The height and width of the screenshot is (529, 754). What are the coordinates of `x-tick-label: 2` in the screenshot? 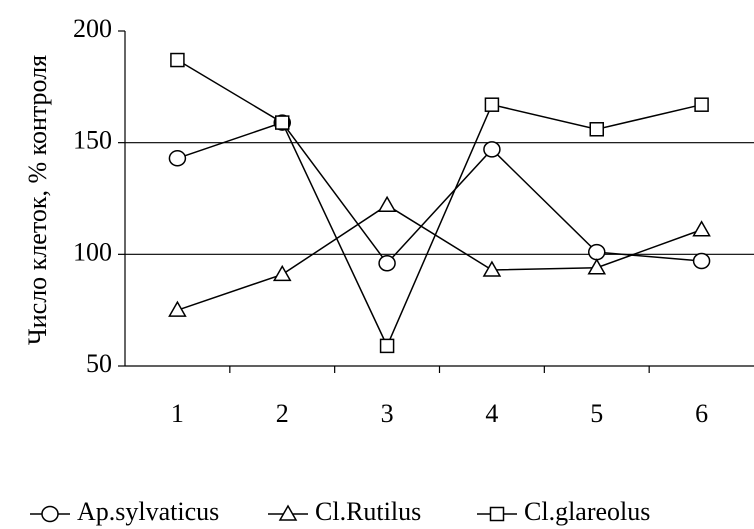 It's located at (282, 413).